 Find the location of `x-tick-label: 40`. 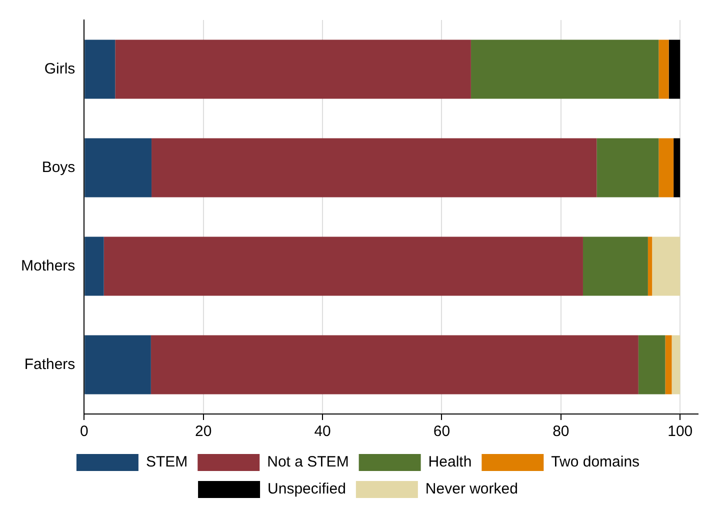

x-tick-label: 40 is located at coordinates (322, 431).